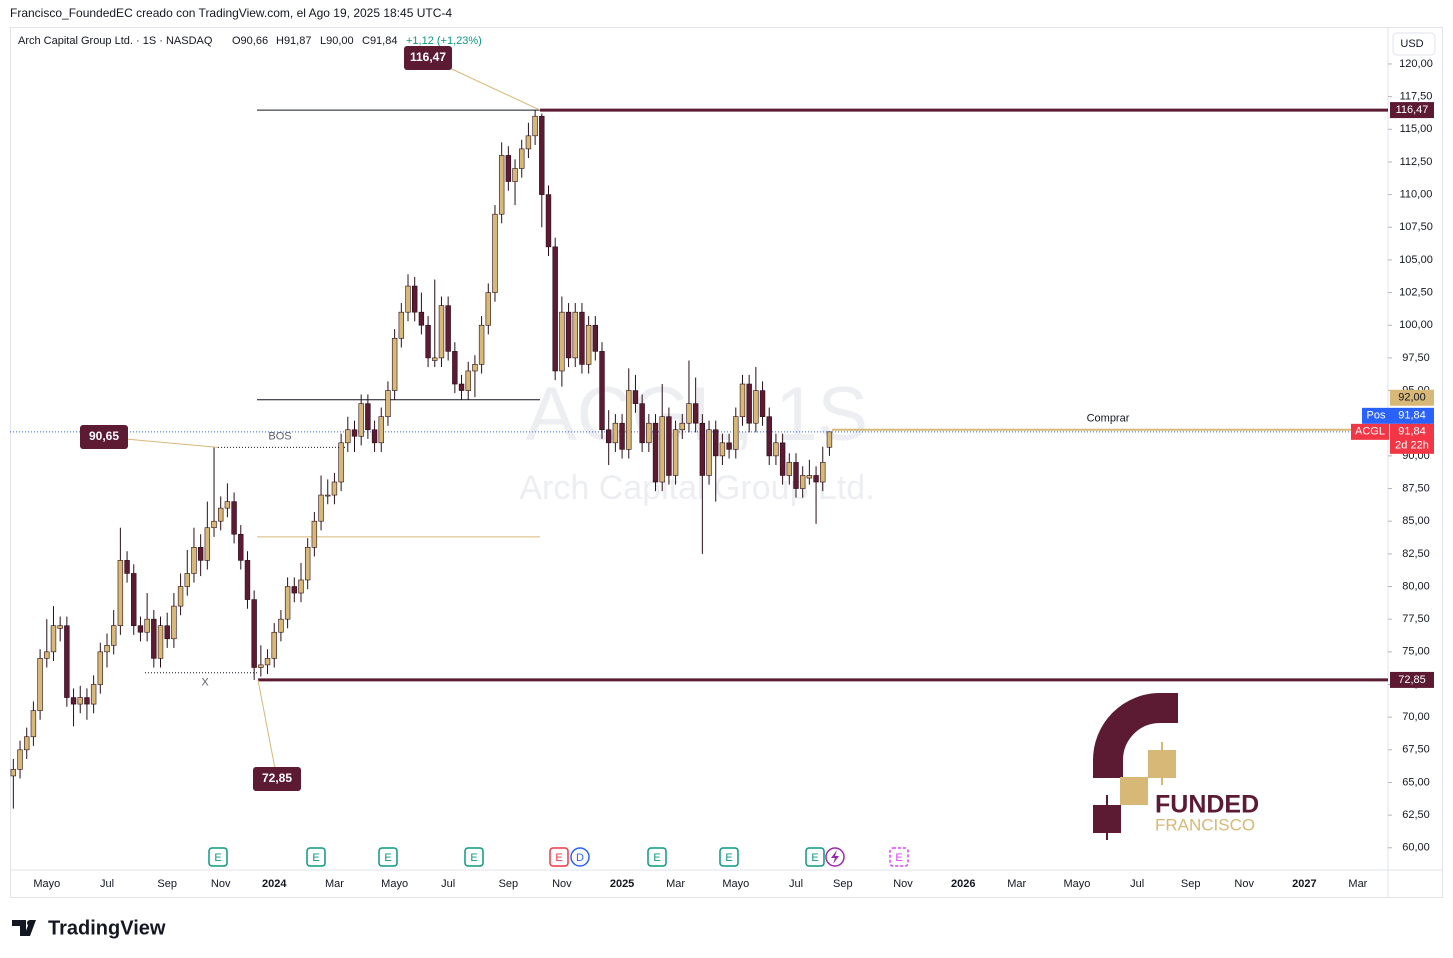  What do you see at coordinates (1416, 64) in the screenshot?
I see `y-tick-label: 120,00` at bounding box center [1416, 64].